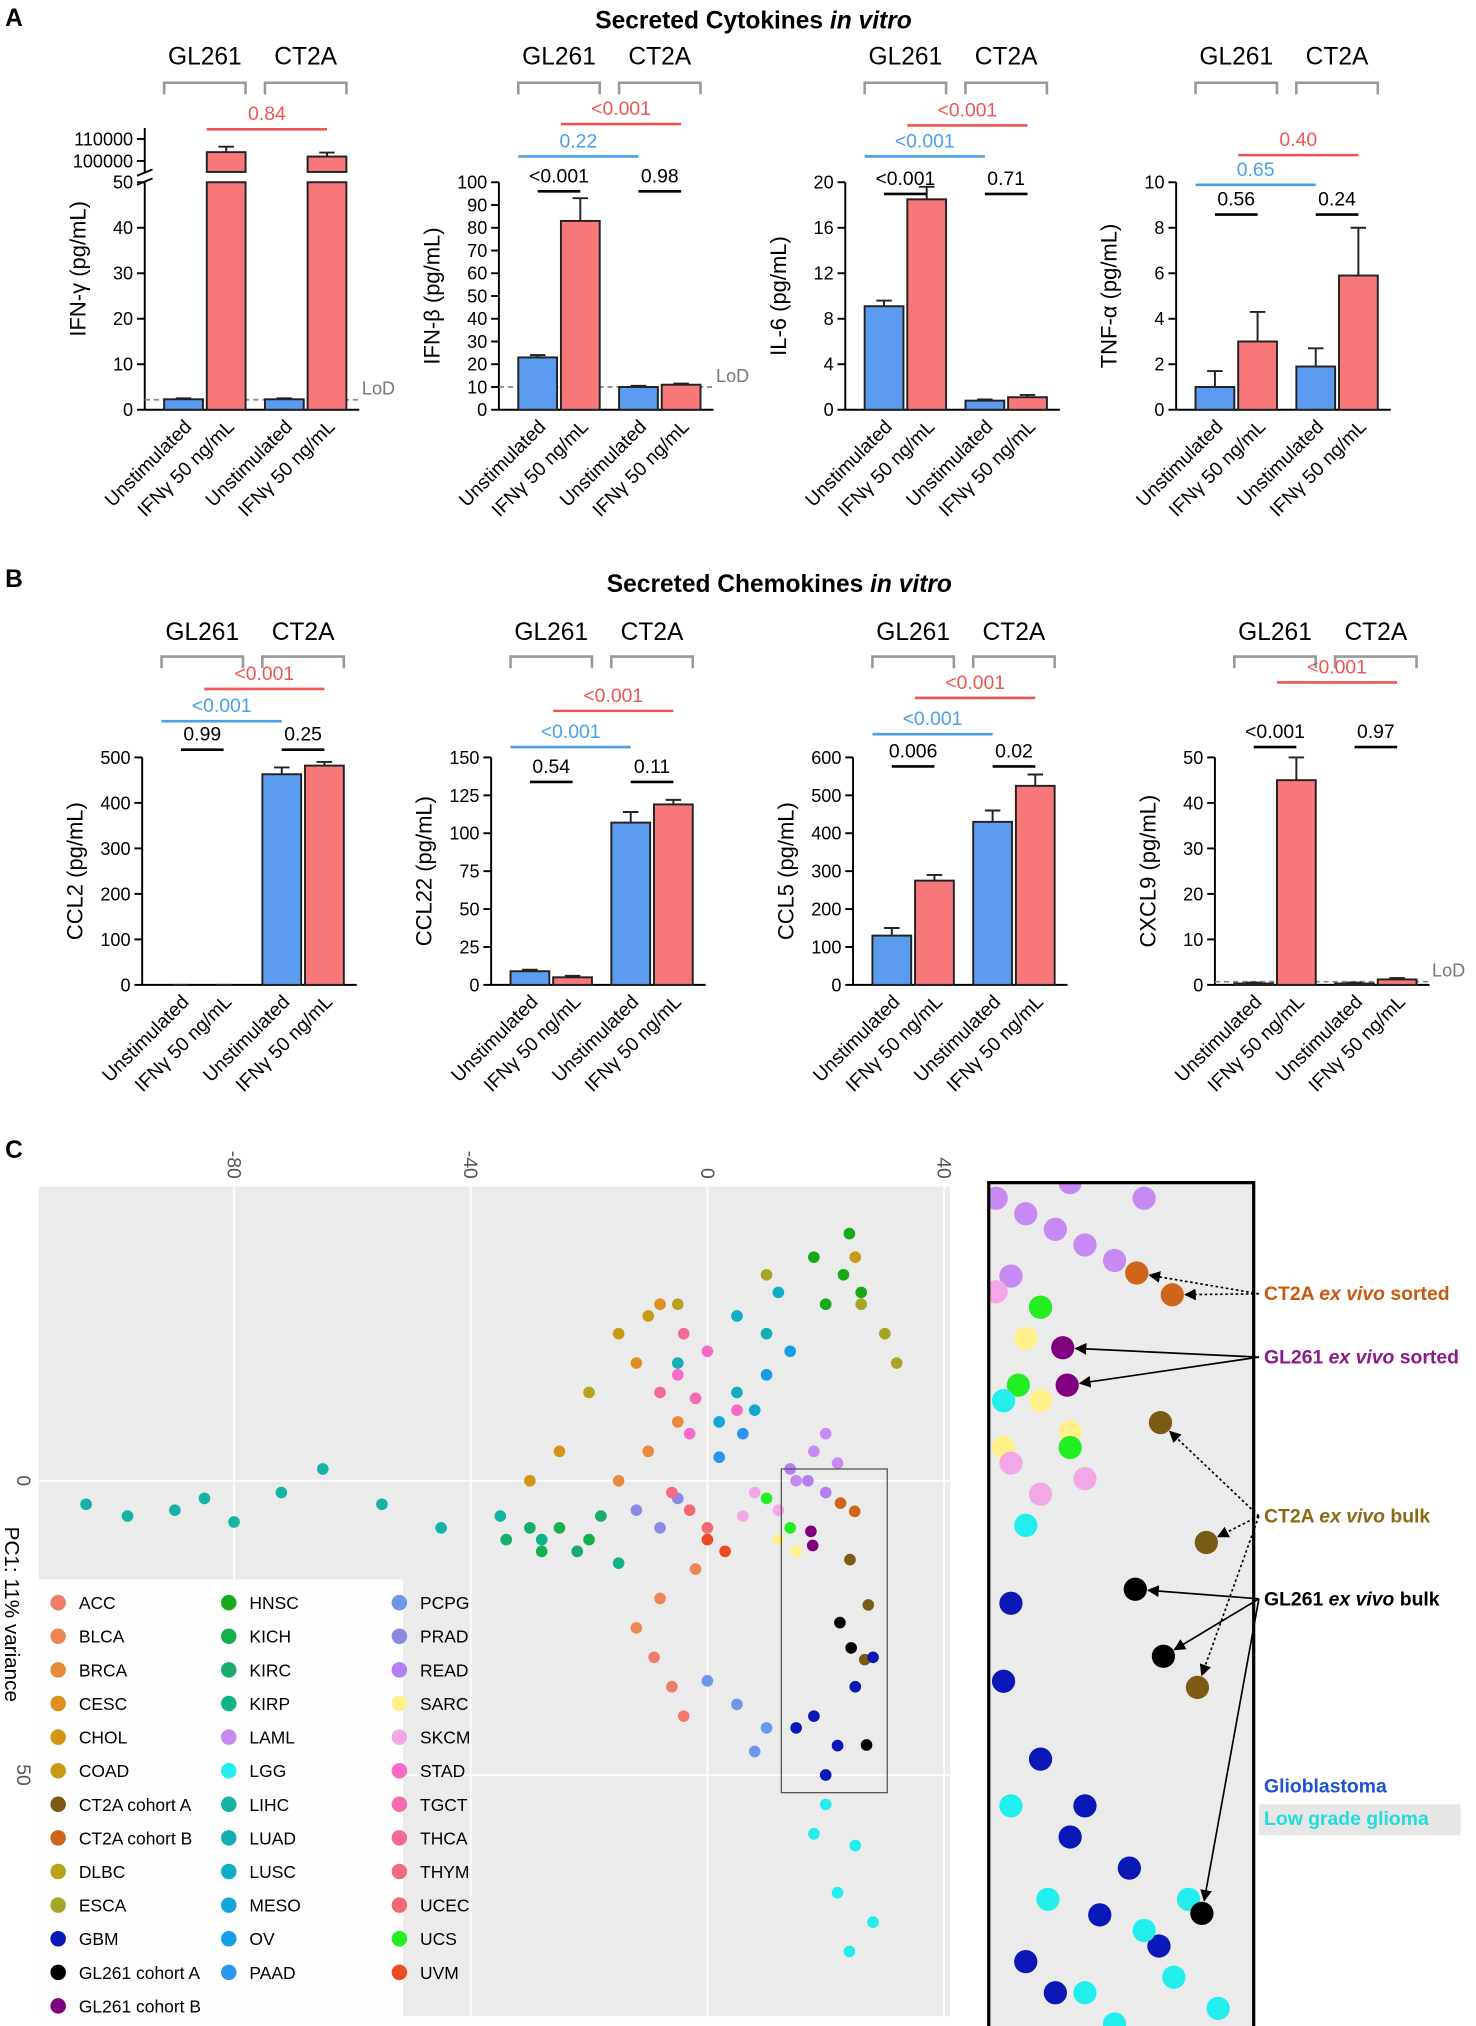 The width and height of the screenshot is (1476, 2026). I want to click on legend-label: THCA, so click(444, 1838).